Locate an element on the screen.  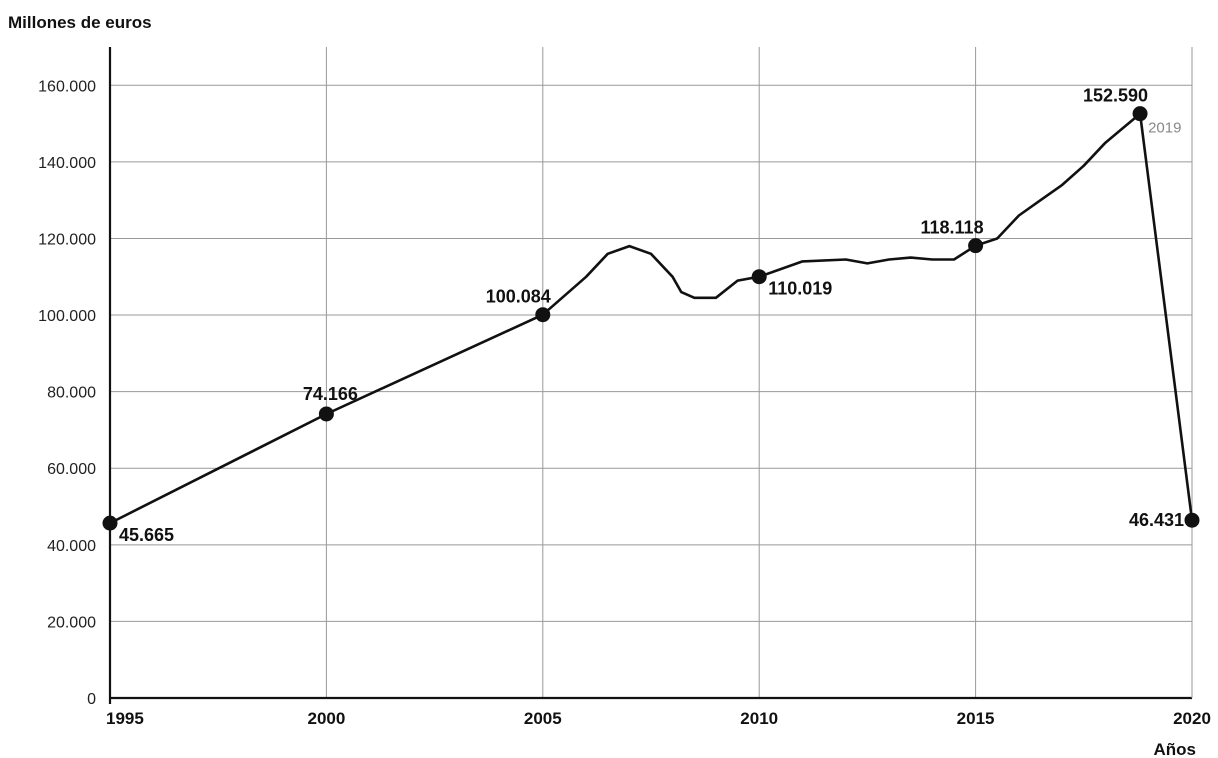
y-tick-label: 80.000 is located at coordinates (71, 393).